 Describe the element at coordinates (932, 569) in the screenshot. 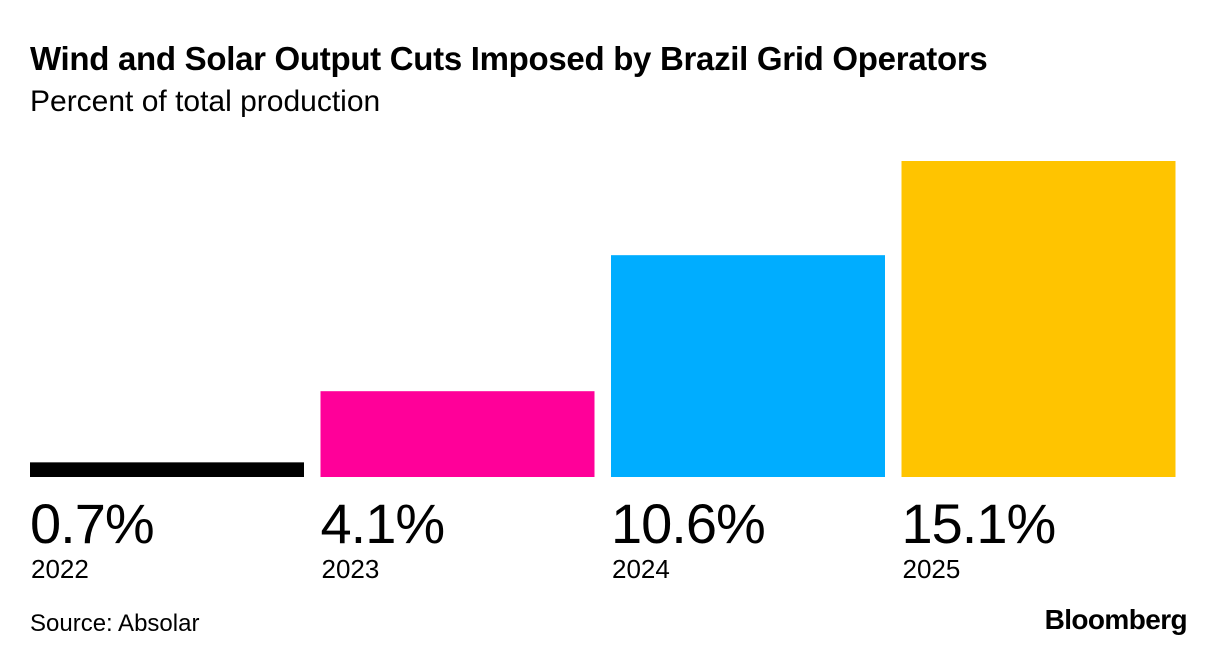

I see `category-label-2025: 2025` at that location.